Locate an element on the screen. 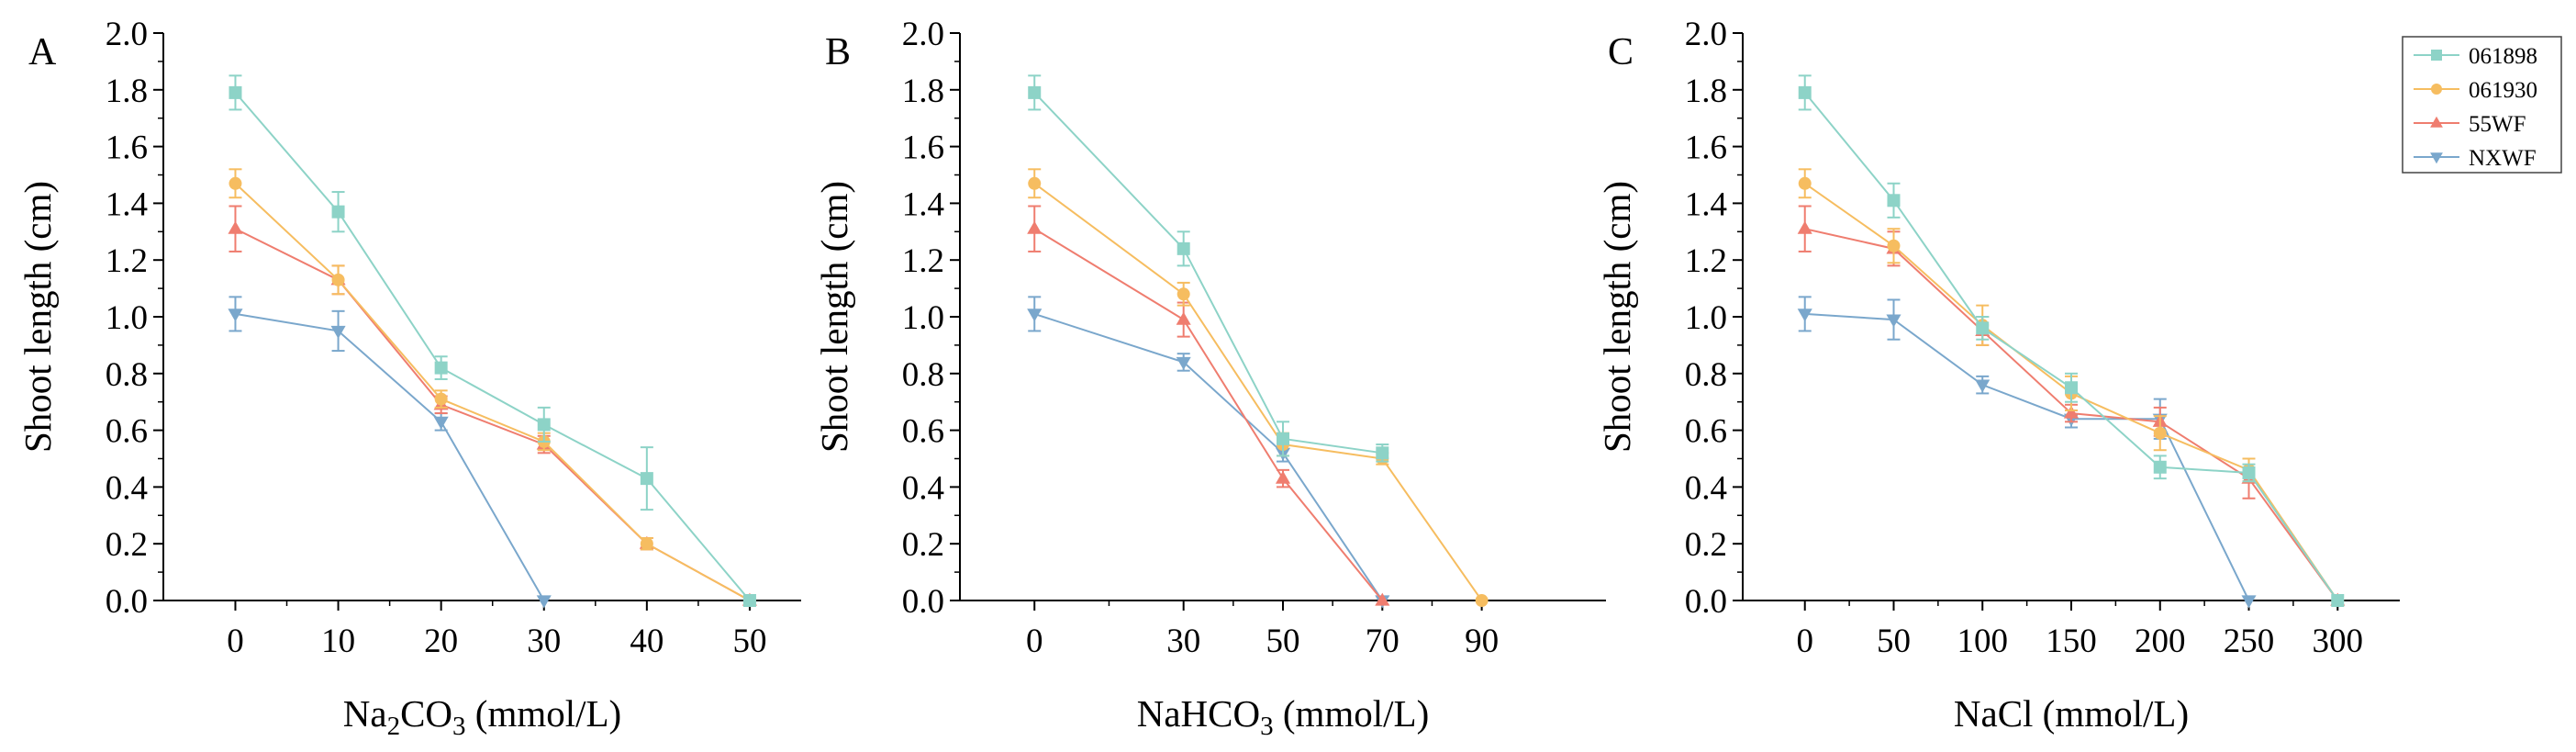  x-axis-label-part: Na is located at coordinates (365, 714).